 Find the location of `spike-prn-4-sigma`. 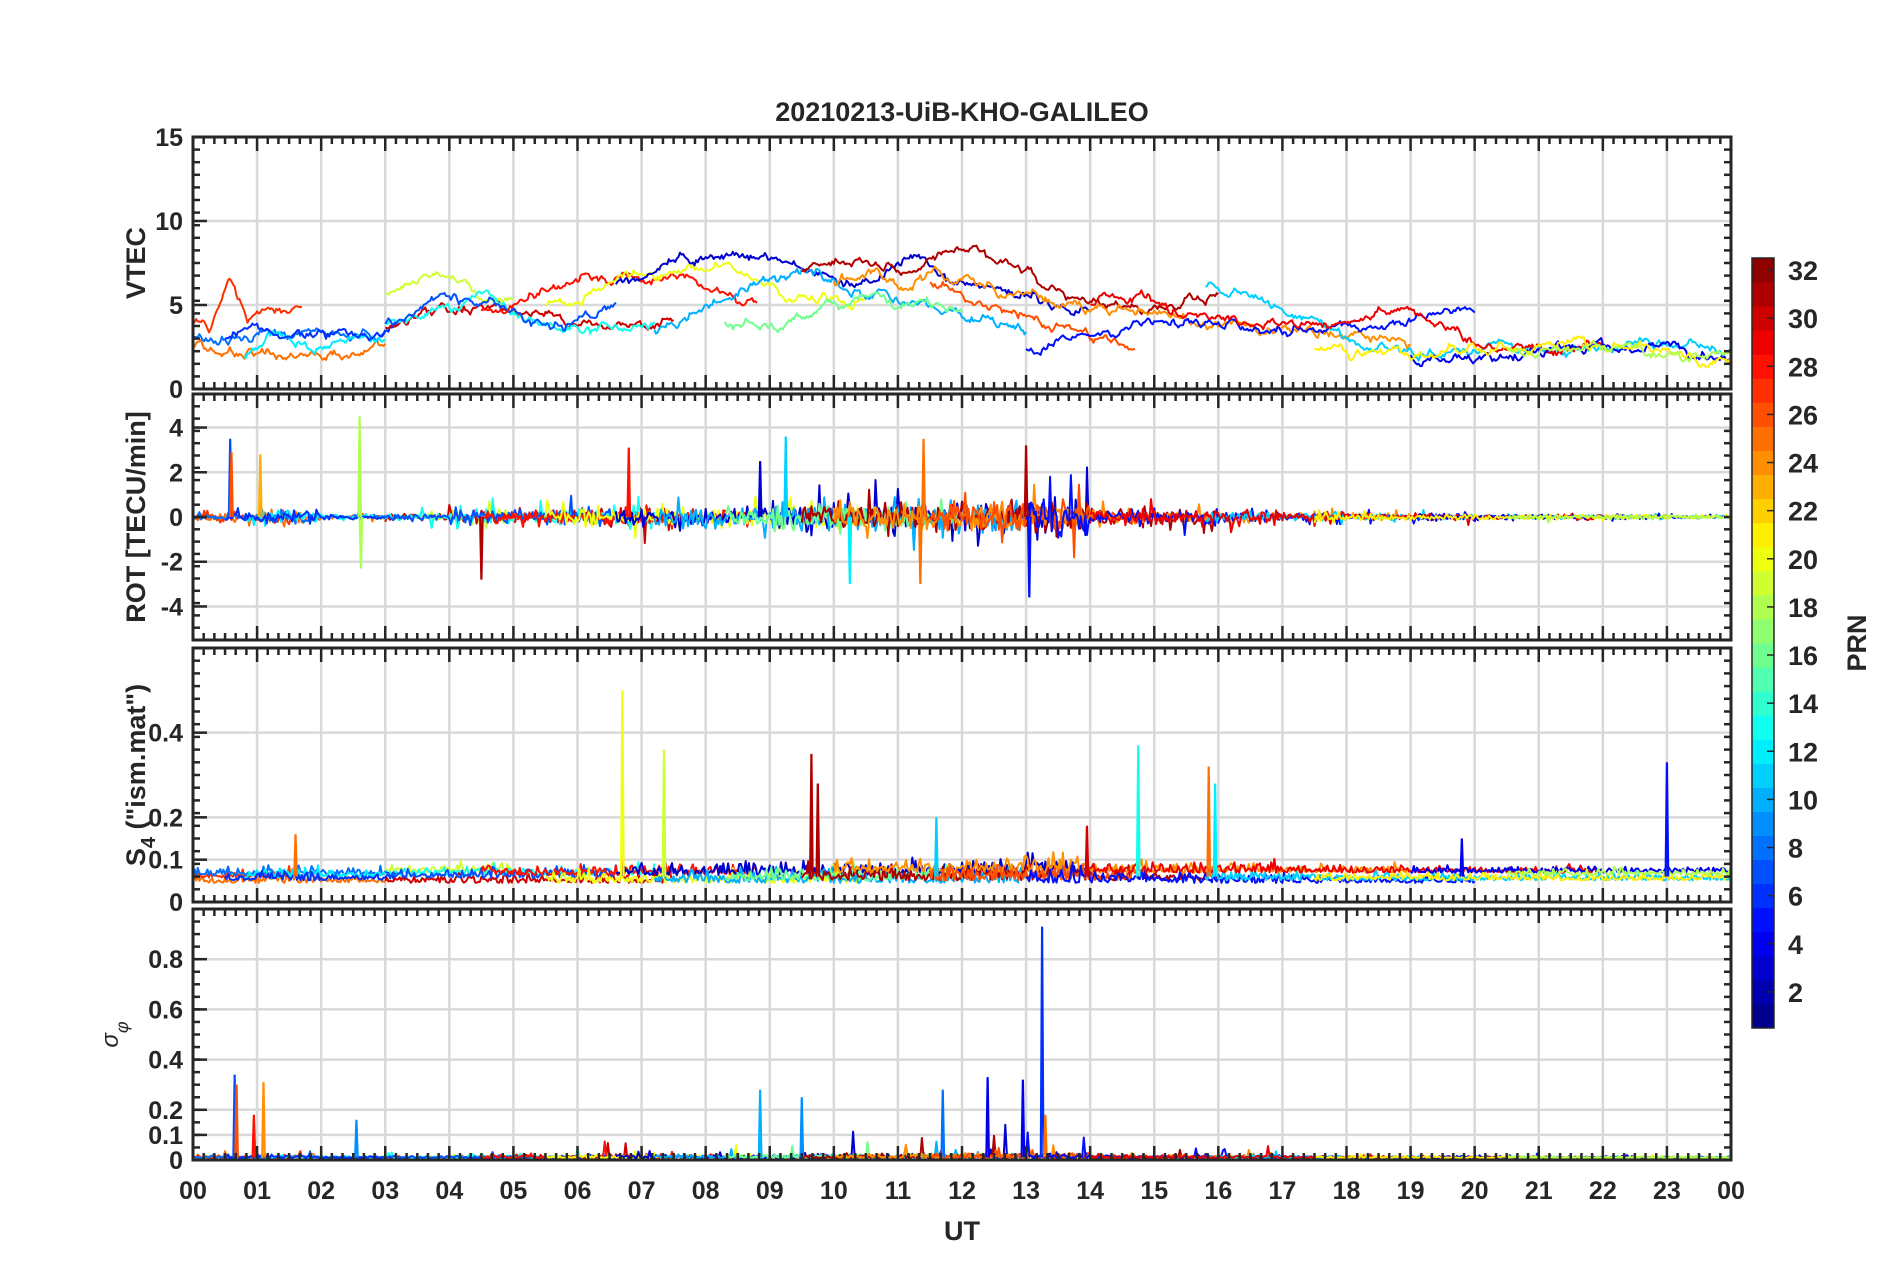

spike-prn-4-sigma is located at coordinates (1023, 1118).